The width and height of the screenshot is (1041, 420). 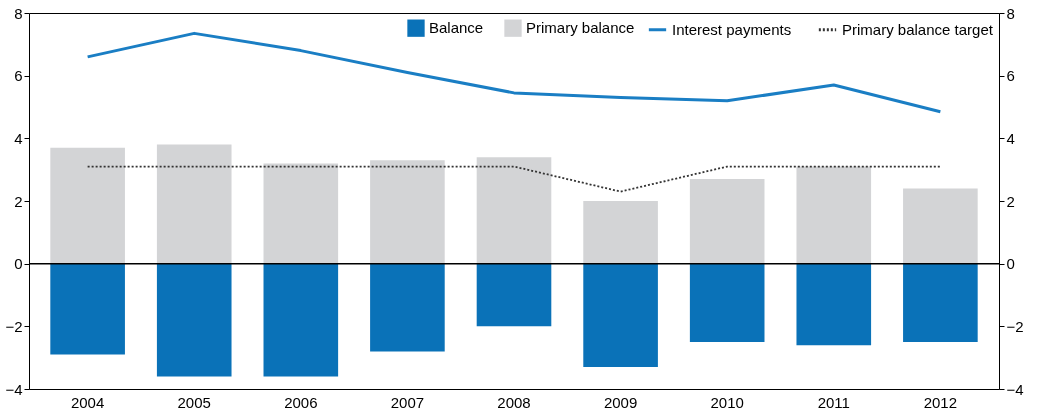 What do you see at coordinates (456, 28) in the screenshot?
I see `legend-label: Balance` at bounding box center [456, 28].